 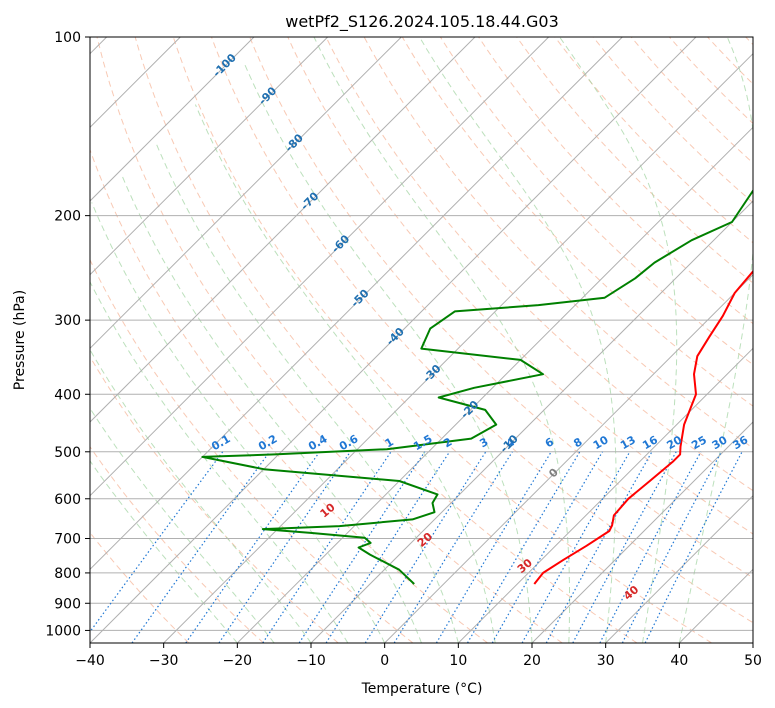 I want to click on x-tick-label: −40, so click(x=90, y=661).